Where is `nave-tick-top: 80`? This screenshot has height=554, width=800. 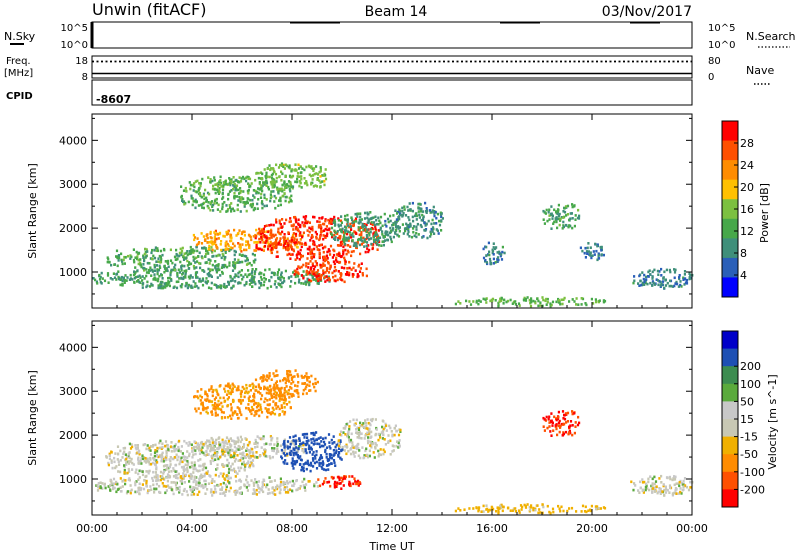
nave-tick-top: 80 is located at coordinates (714, 61).